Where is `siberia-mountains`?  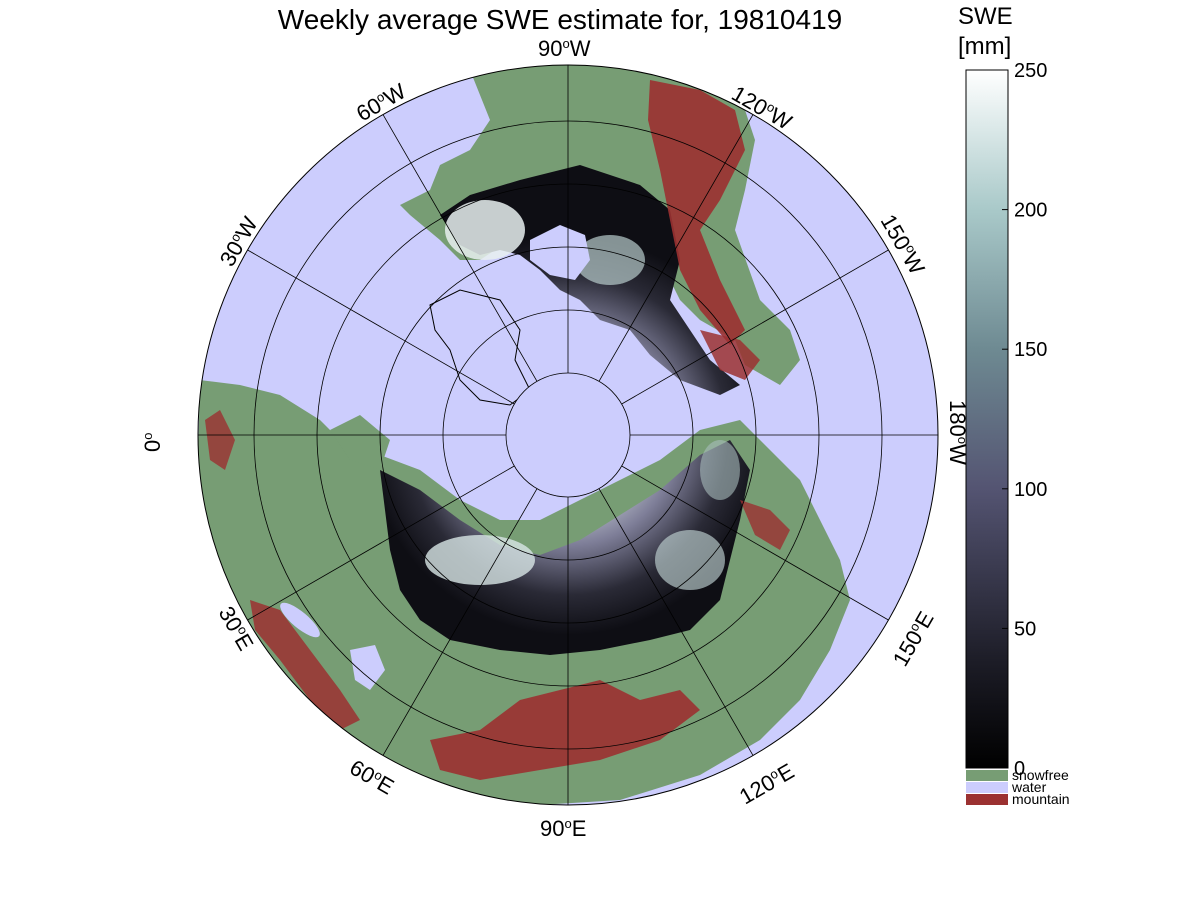 siberia-mountains is located at coordinates (765, 525).